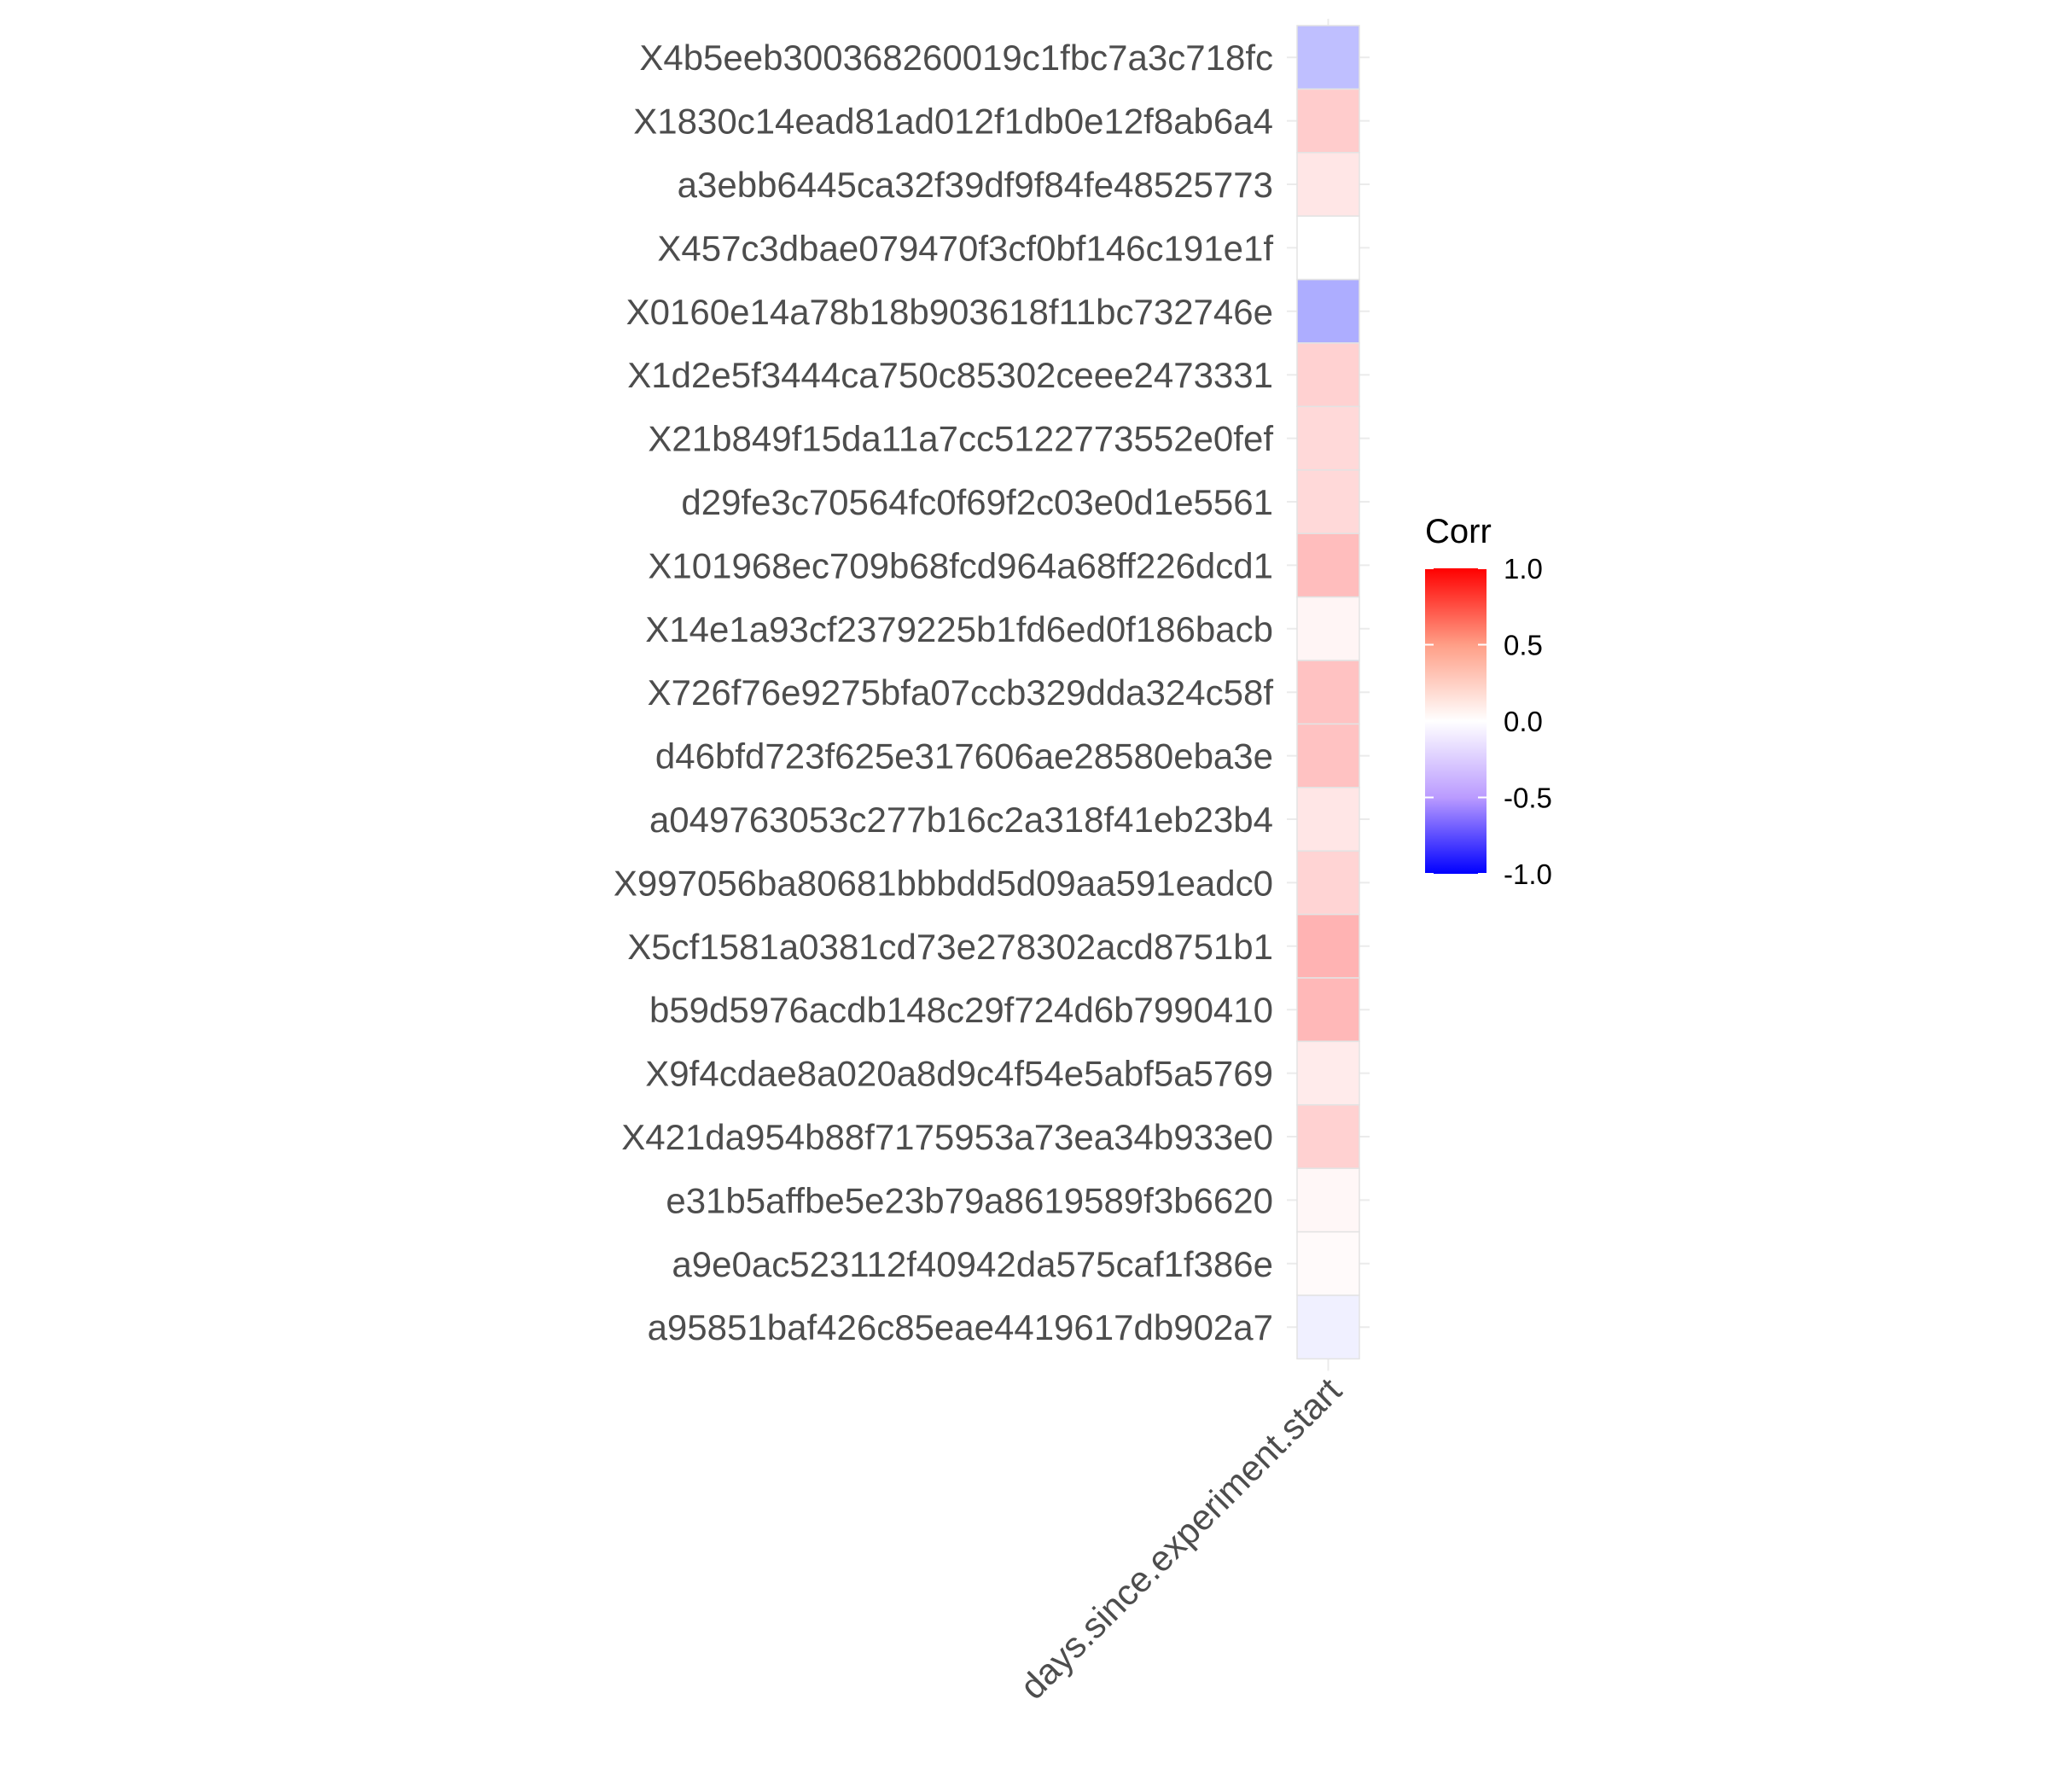  I want to click on legend-ticks: 1.0 0.5 0.0 -0.5 -1.0, so click(1488, 721).